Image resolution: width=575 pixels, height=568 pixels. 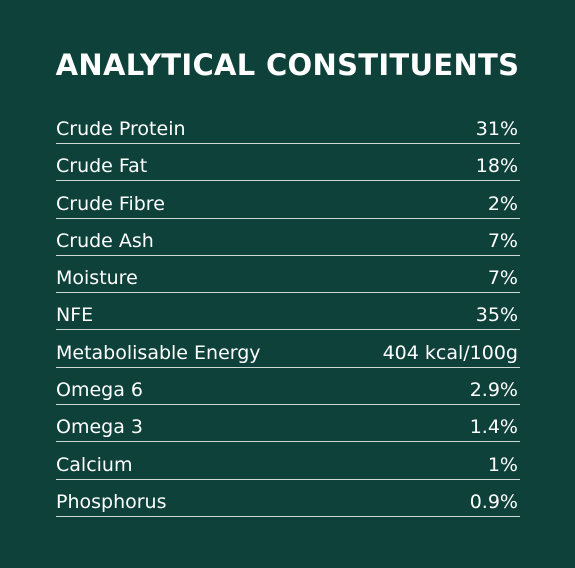 I want to click on row-label: Omega 3, so click(x=99, y=427).